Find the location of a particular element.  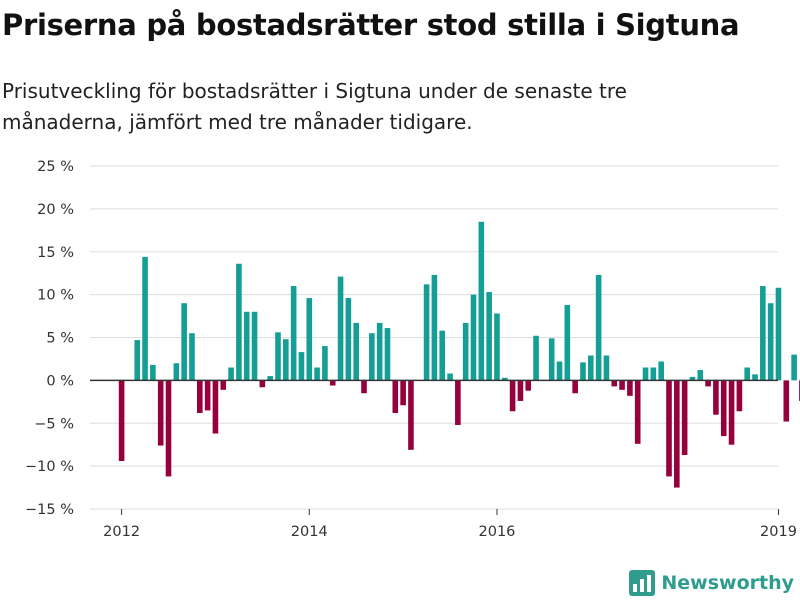

y-tick-label: 20 % is located at coordinates (55, 210).